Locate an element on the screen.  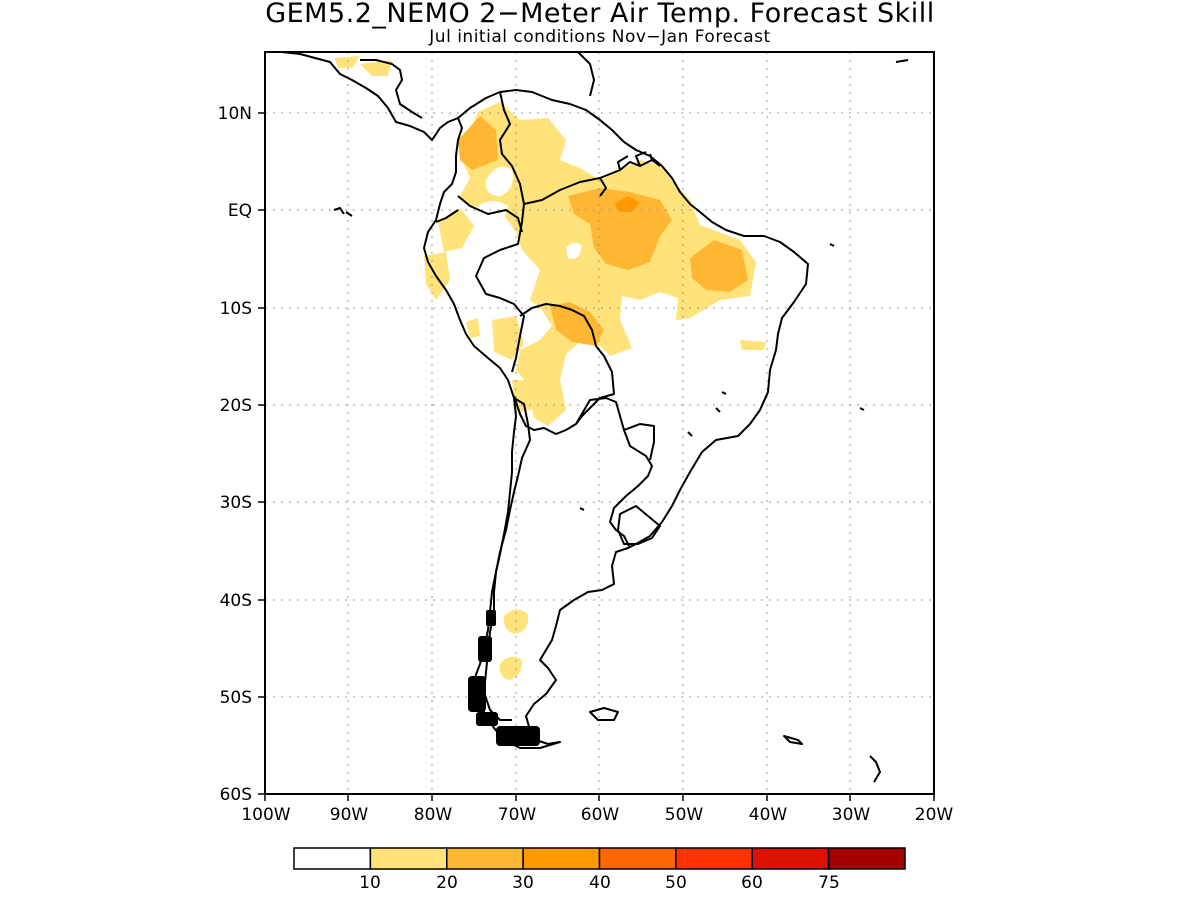
longitude-labels: 100W 90W 80W 70W 60W 50W 40W 30W 20W is located at coordinates (597, 815).